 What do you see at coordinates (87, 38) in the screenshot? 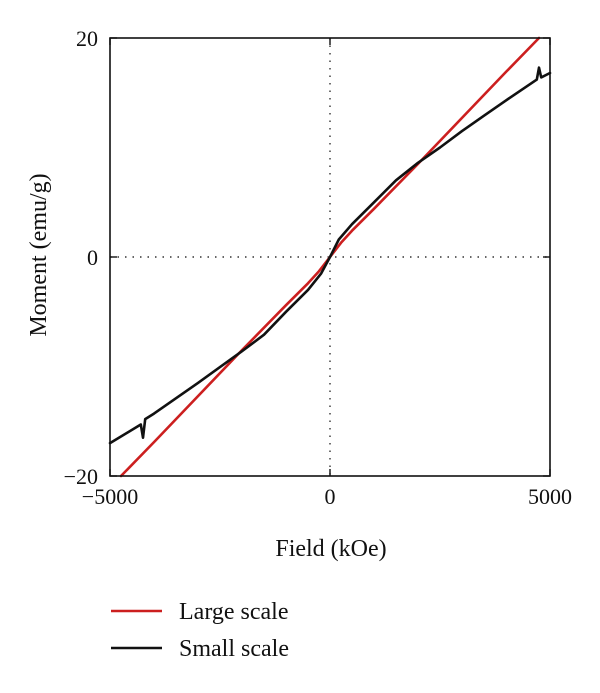
I see `y-tick-label: 20` at bounding box center [87, 38].